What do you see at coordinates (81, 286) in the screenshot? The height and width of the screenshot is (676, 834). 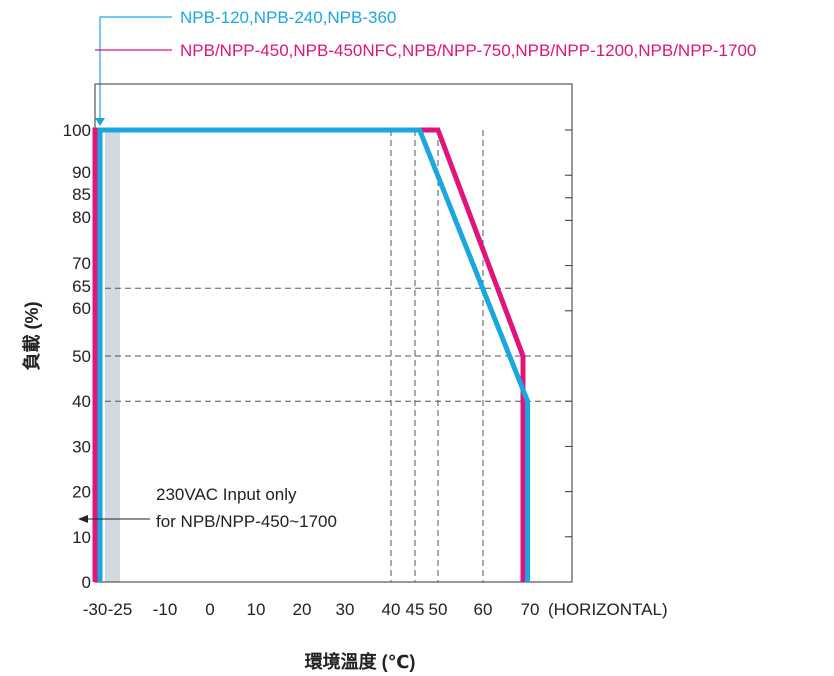 I see `y-tick-label: 65` at bounding box center [81, 286].